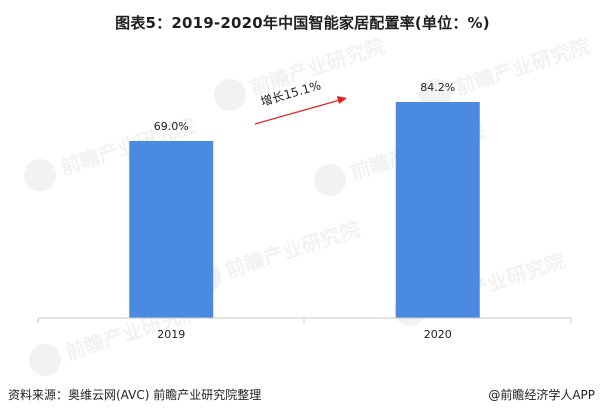 This screenshot has width=605, height=414. I want to click on x-tick-labels-group: 2019 2020, so click(304, 334).